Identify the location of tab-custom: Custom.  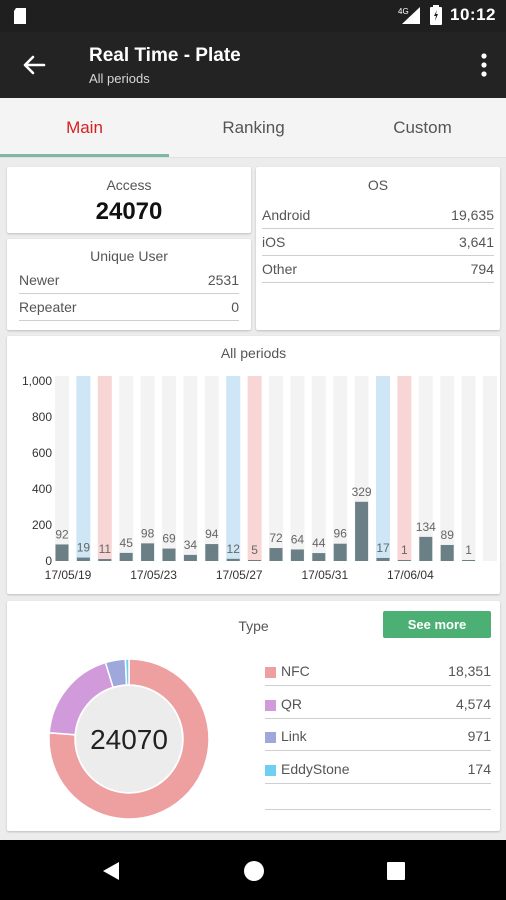
(422, 127).